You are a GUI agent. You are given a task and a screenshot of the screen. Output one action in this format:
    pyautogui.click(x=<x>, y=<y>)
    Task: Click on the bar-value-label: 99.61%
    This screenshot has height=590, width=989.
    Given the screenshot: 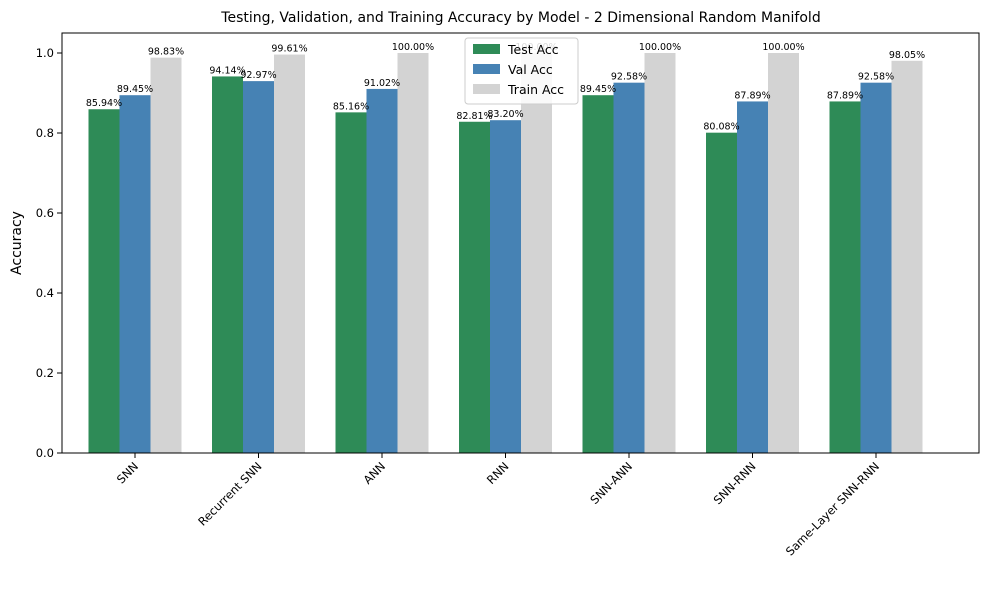 What is the action you would take?
    pyautogui.click(x=289, y=49)
    